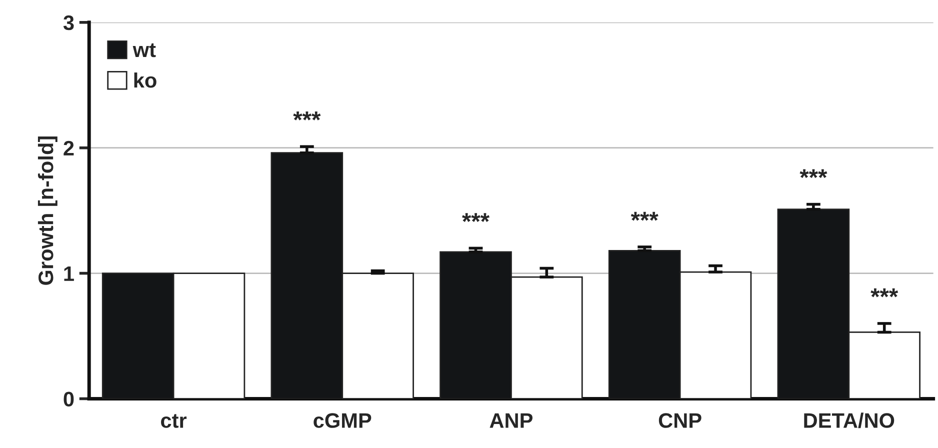 This screenshot has height=448, width=938. Describe the element at coordinates (680, 420) in the screenshot. I see `x-tick-label: CNP` at that location.